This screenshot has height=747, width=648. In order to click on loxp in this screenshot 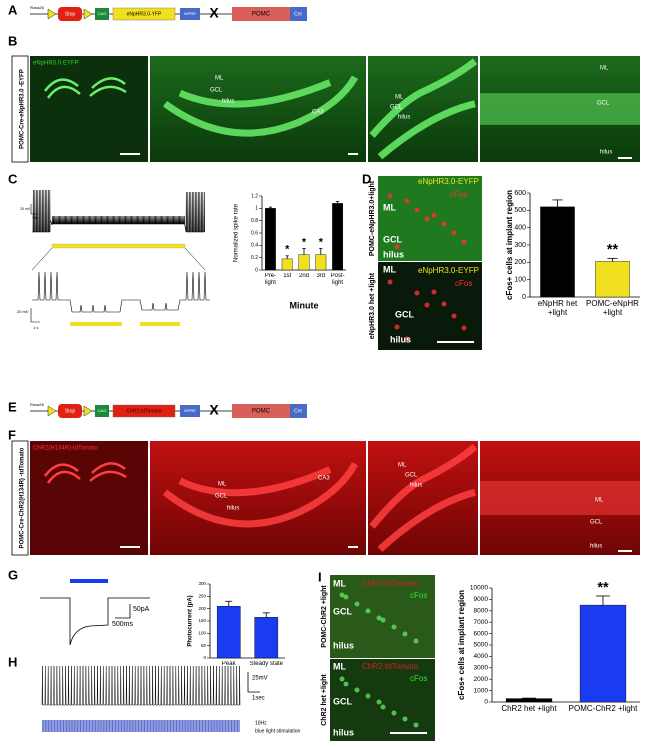, I will do `click(88, 14)`.